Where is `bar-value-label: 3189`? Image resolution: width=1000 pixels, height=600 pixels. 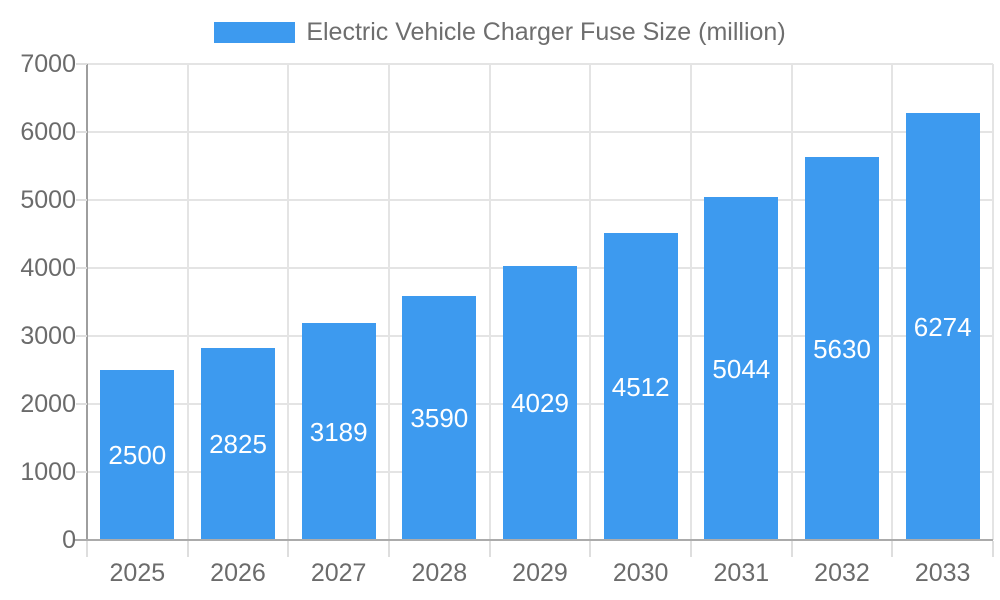
bar-value-label: 3189 is located at coordinates (338, 431).